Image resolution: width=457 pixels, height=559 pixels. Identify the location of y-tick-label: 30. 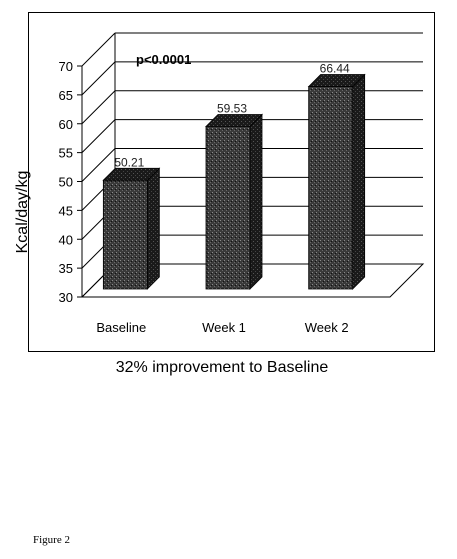
(66, 297).